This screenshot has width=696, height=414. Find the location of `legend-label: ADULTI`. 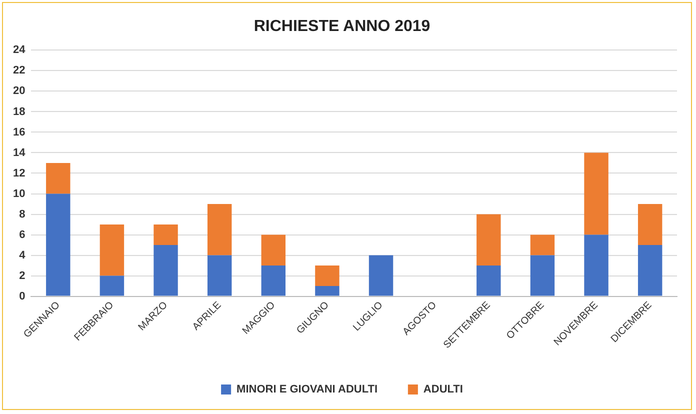

legend-label: ADULTI is located at coordinates (443, 390).